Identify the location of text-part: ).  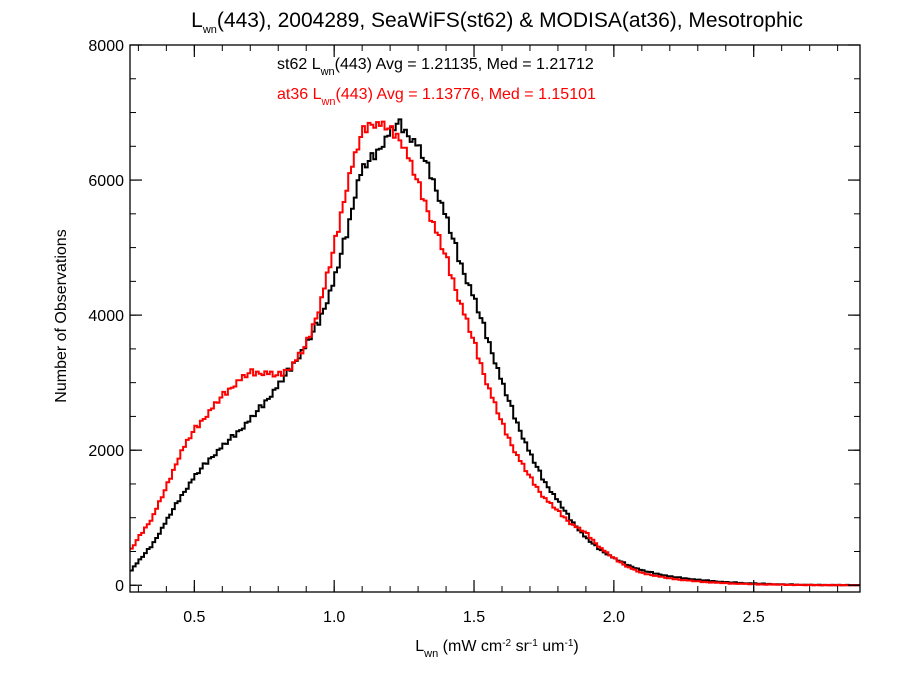
(575, 646).